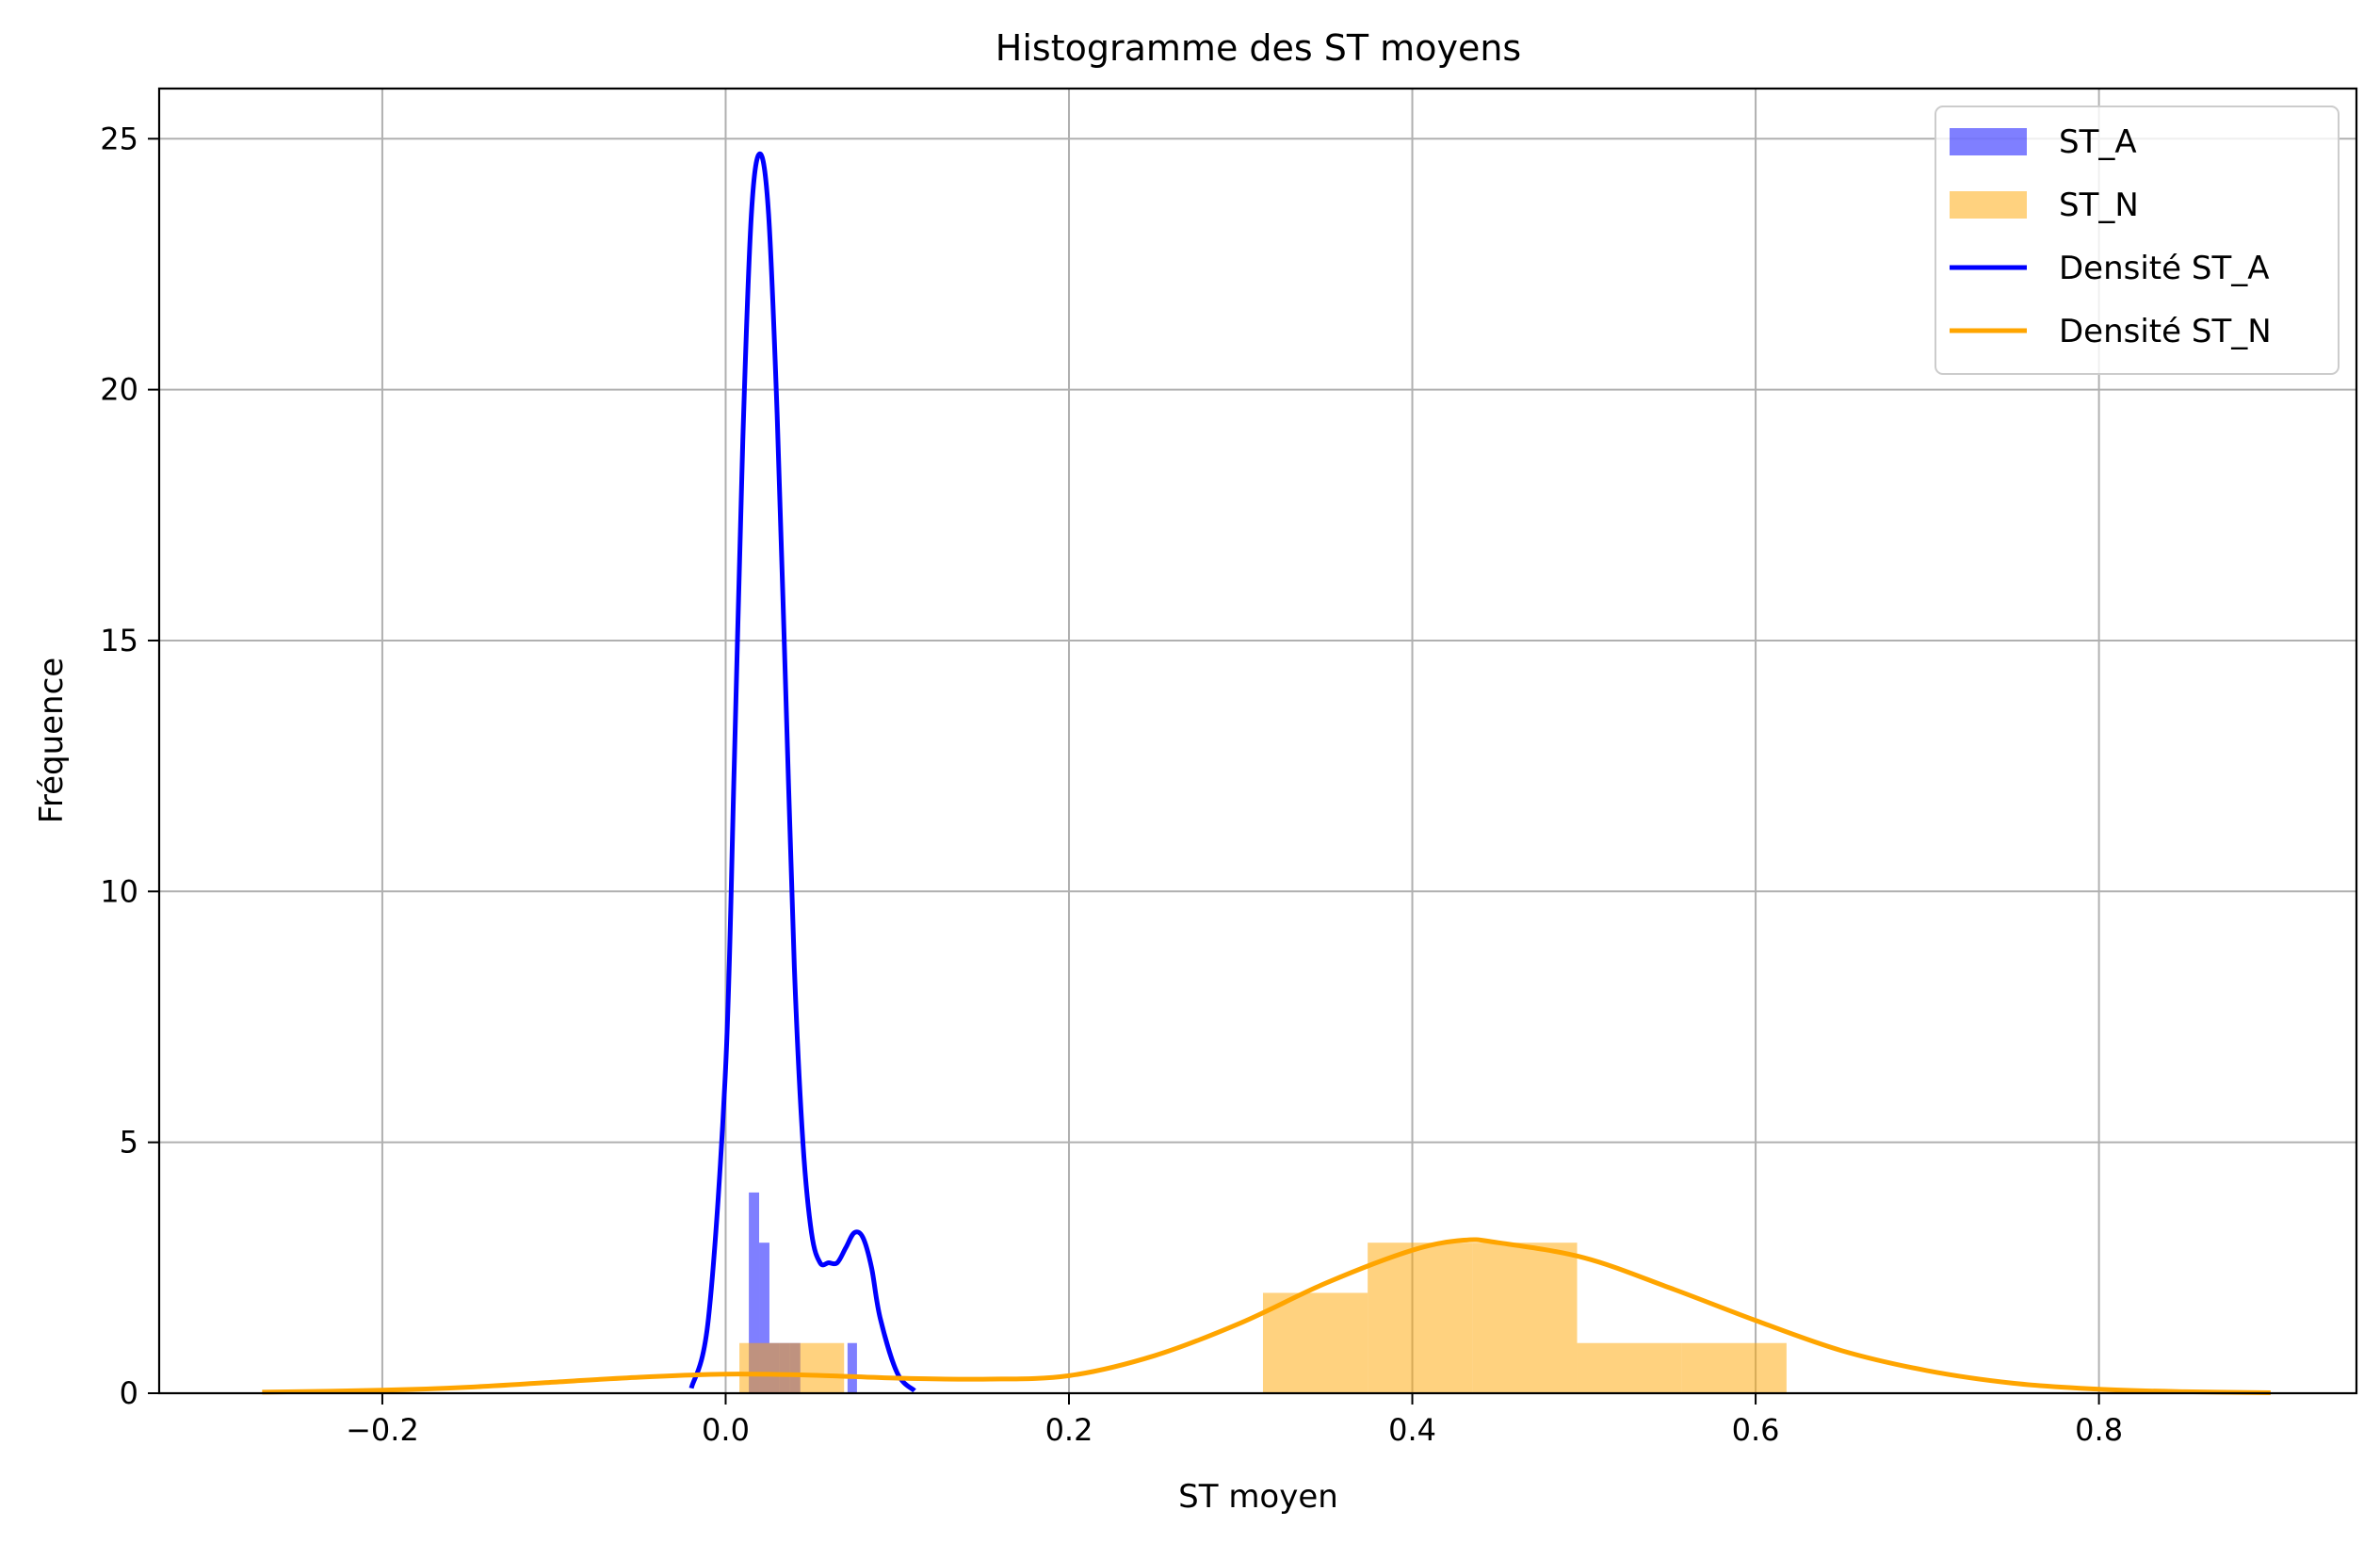  Describe the element at coordinates (119, 138) in the screenshot. I see `y-tick-label: 25` at that location.